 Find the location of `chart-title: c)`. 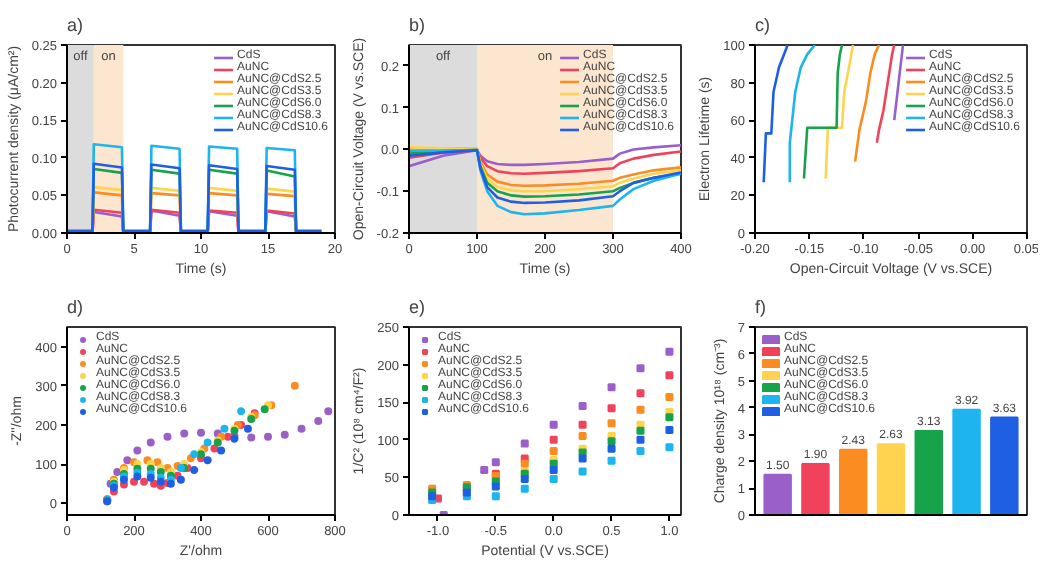

chart-title: c) is located at coordinates (762, 25).